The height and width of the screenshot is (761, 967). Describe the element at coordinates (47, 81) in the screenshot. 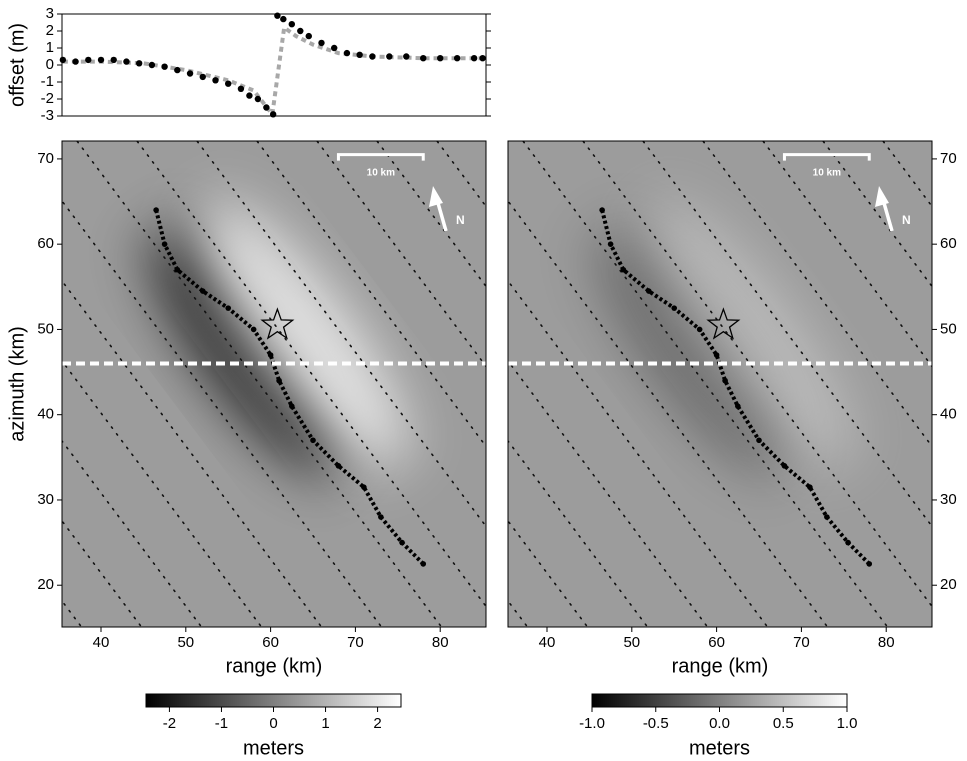

I see `y-tick-label: -1` at that location.